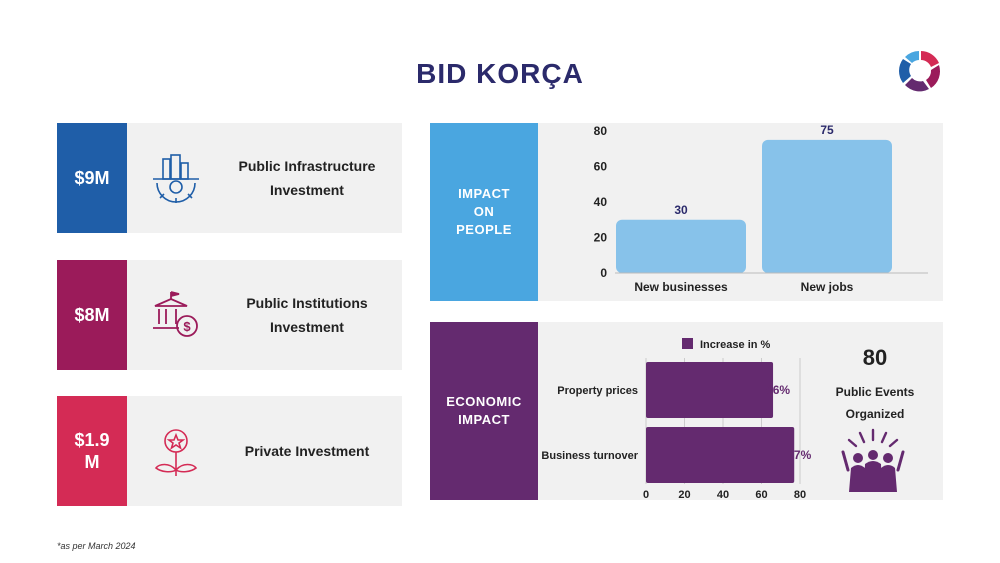 The width and height of the screenshot is (1000, 563). What do you see at coordinates (681, 287) in the screenshot?
I see `x-tick-label: New businesses` at bounding box center [681, 287].